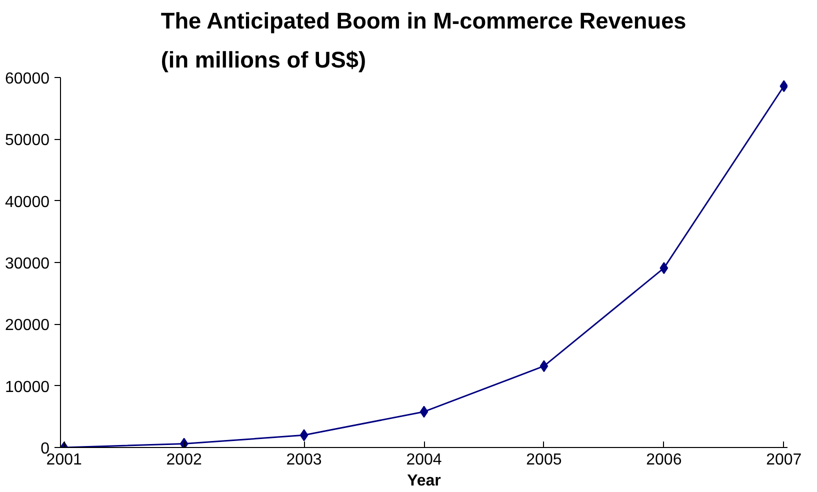  What do you see at coordinates (424, 460) in the screenshot?
I see `x-tick-label: 2004` at bounding box center [424, 460].